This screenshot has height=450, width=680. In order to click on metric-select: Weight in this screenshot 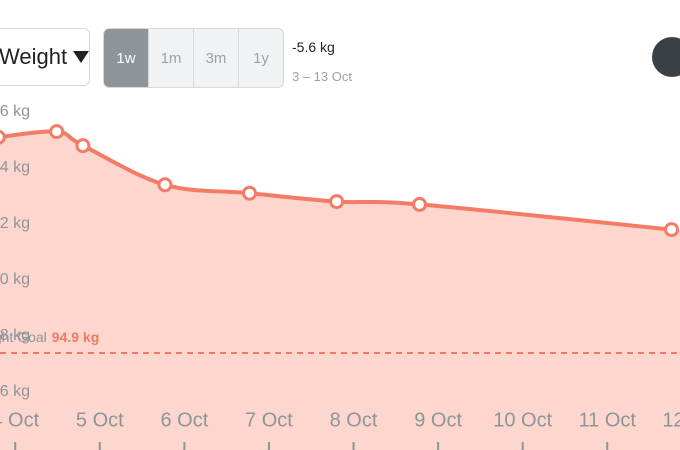, I will do `click(45, 57)`.